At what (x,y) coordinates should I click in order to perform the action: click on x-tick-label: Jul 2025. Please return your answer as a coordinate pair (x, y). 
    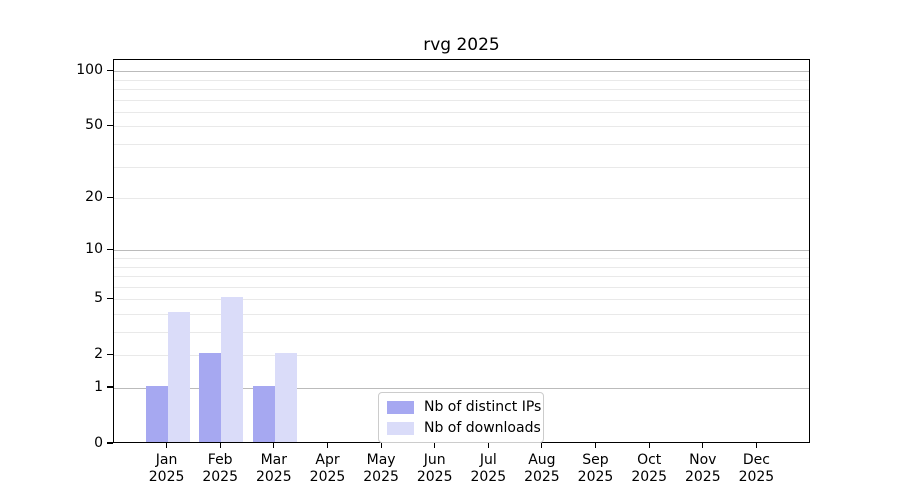
    Looking at the image, I should click on (488, 469).